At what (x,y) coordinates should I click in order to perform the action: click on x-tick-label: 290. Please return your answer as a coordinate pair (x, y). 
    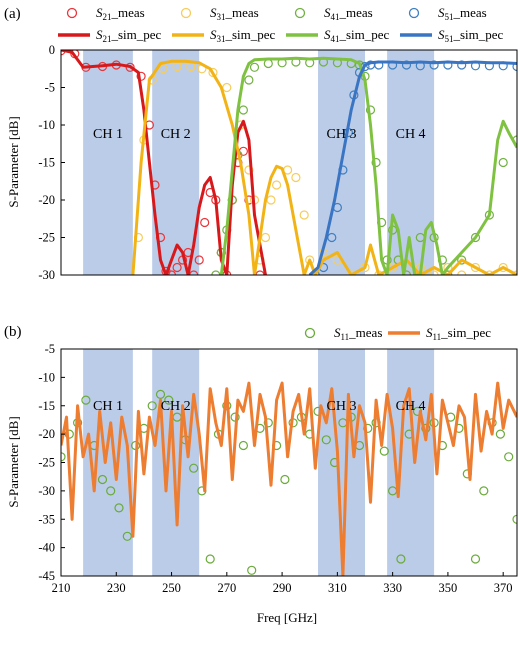
    Looking at the image, I should click on (282, 588).